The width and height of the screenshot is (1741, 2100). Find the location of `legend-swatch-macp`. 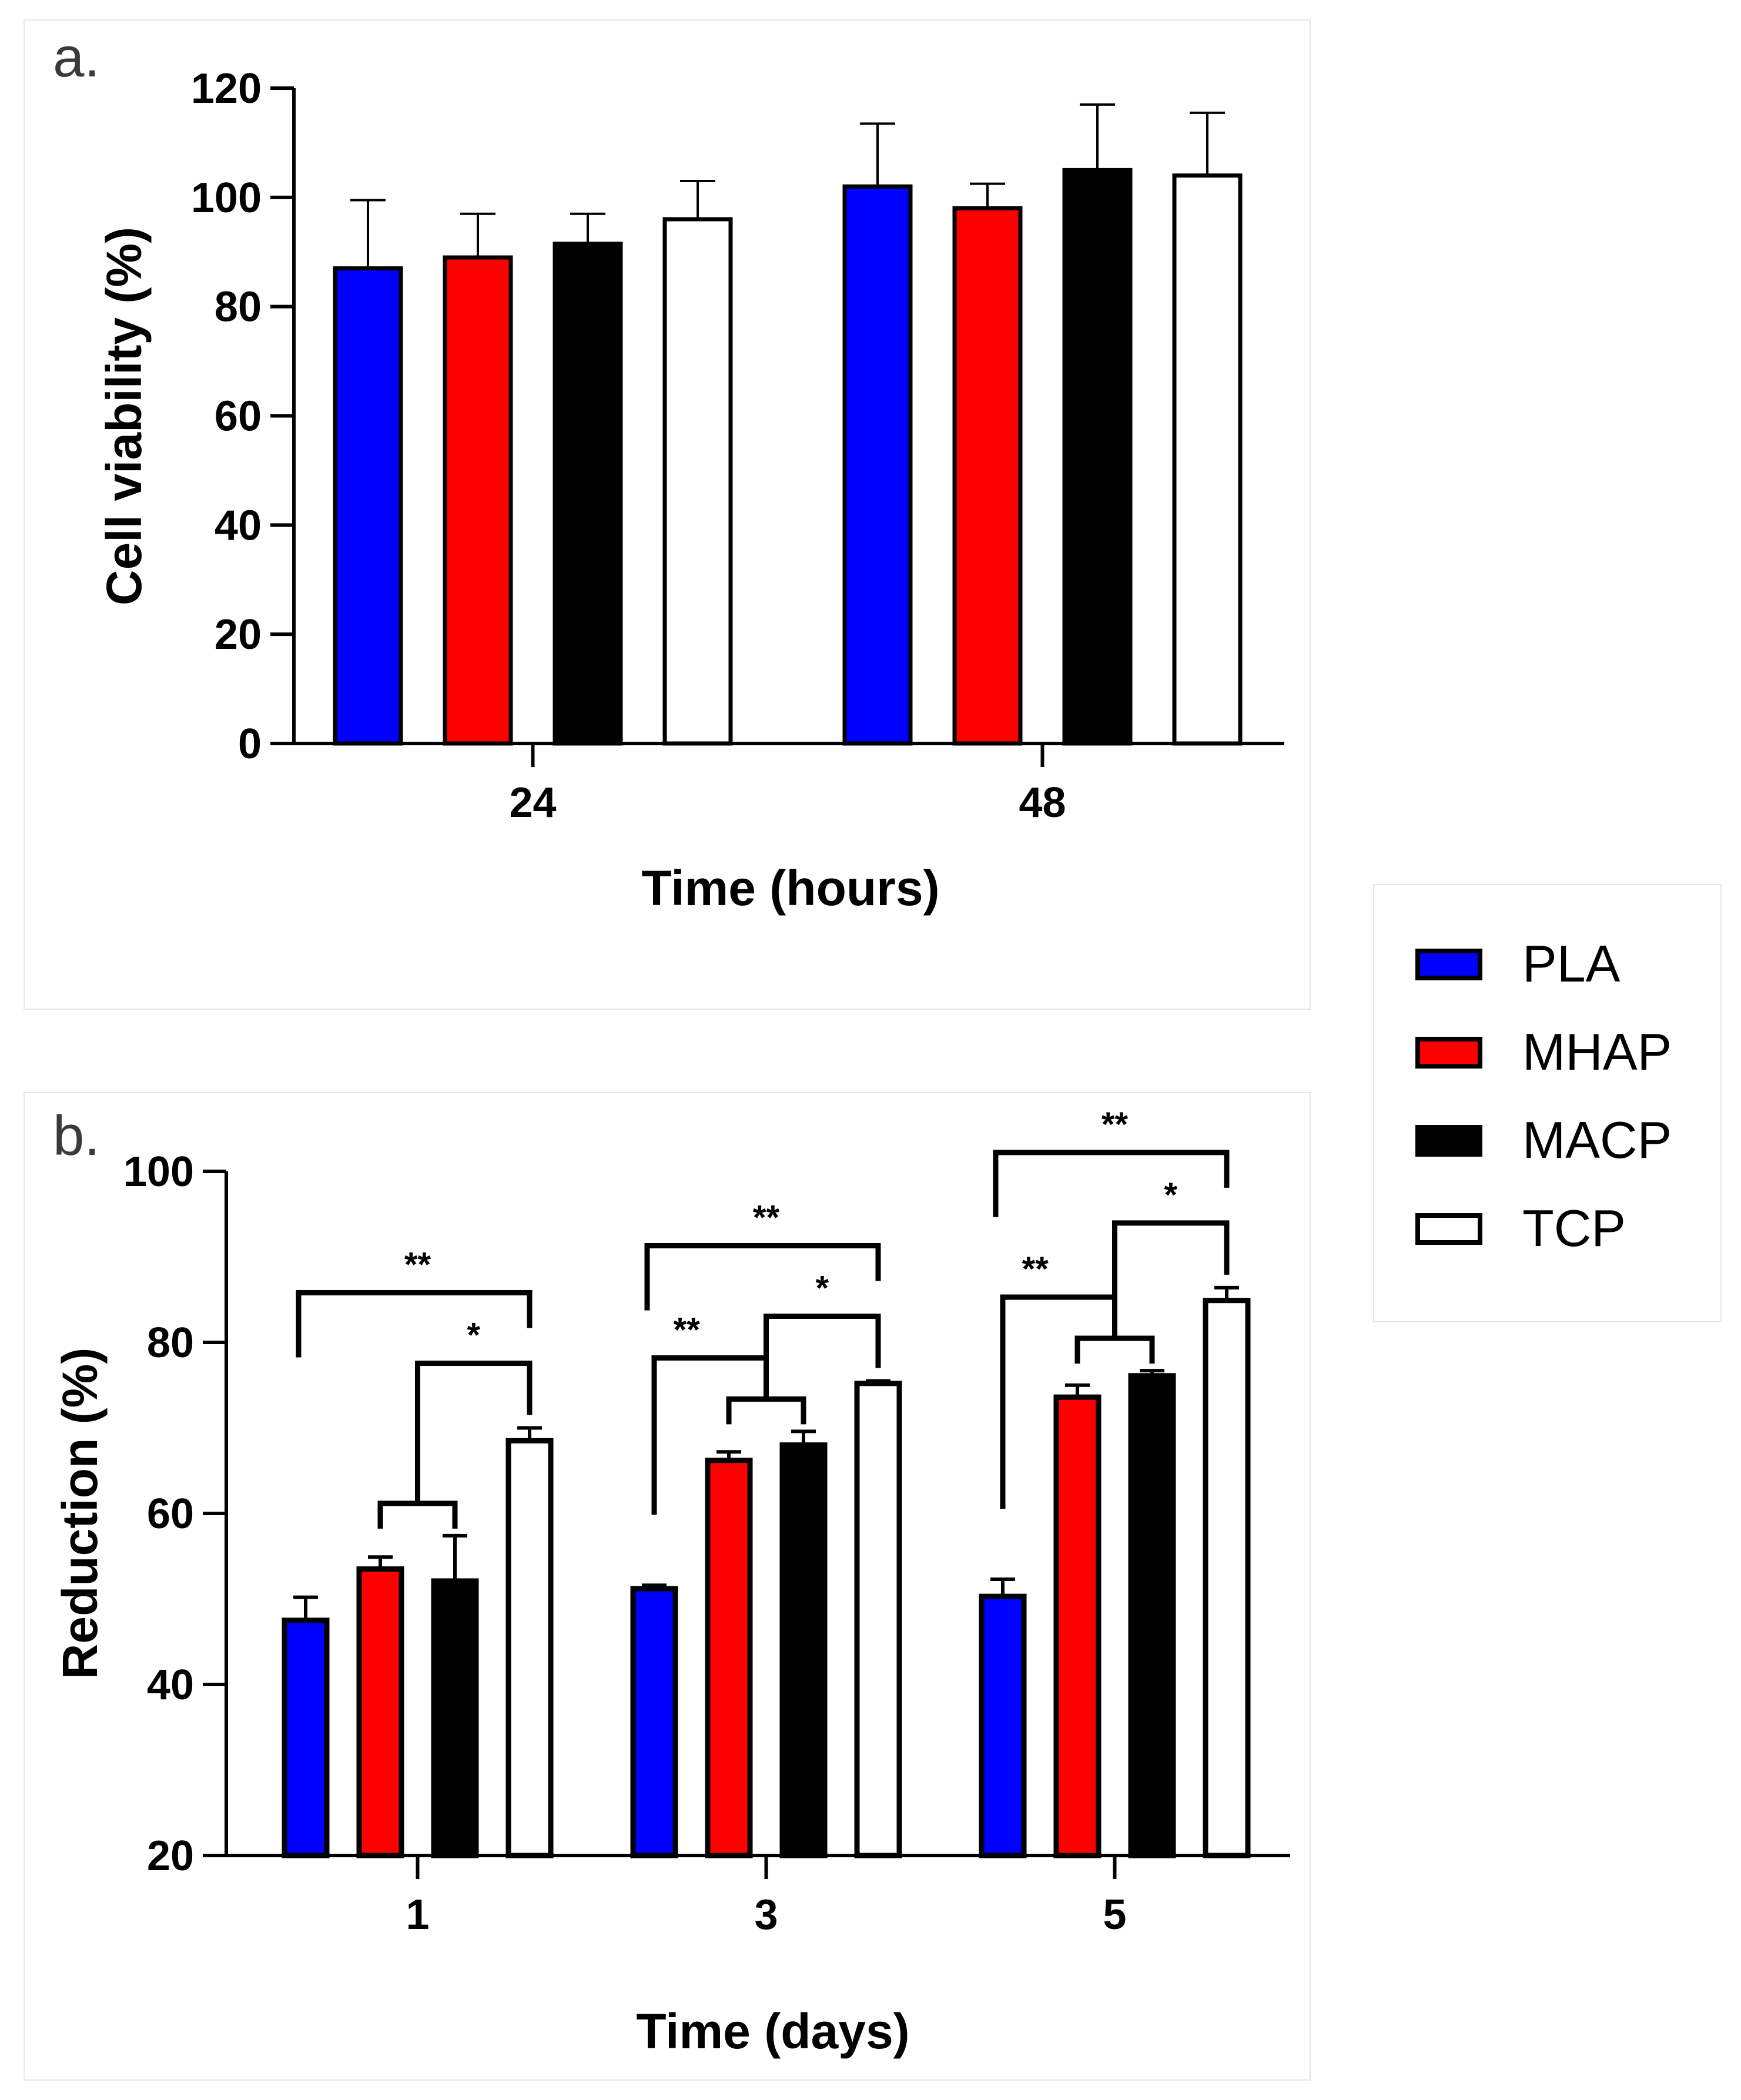

legend-swatch-macp is located at coordinates (1448, 1141).